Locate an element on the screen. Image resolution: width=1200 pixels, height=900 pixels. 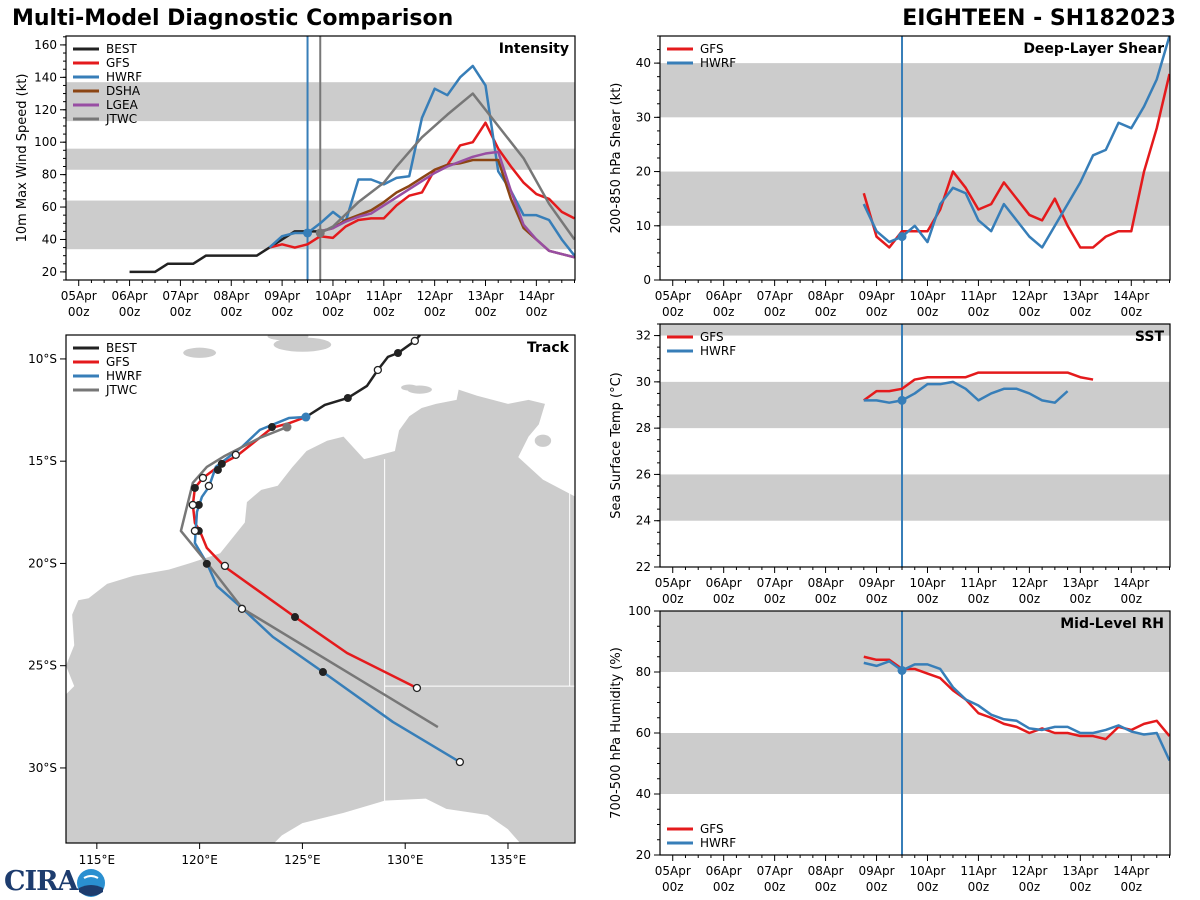
axes-frame is located at coordinates (915, 158).